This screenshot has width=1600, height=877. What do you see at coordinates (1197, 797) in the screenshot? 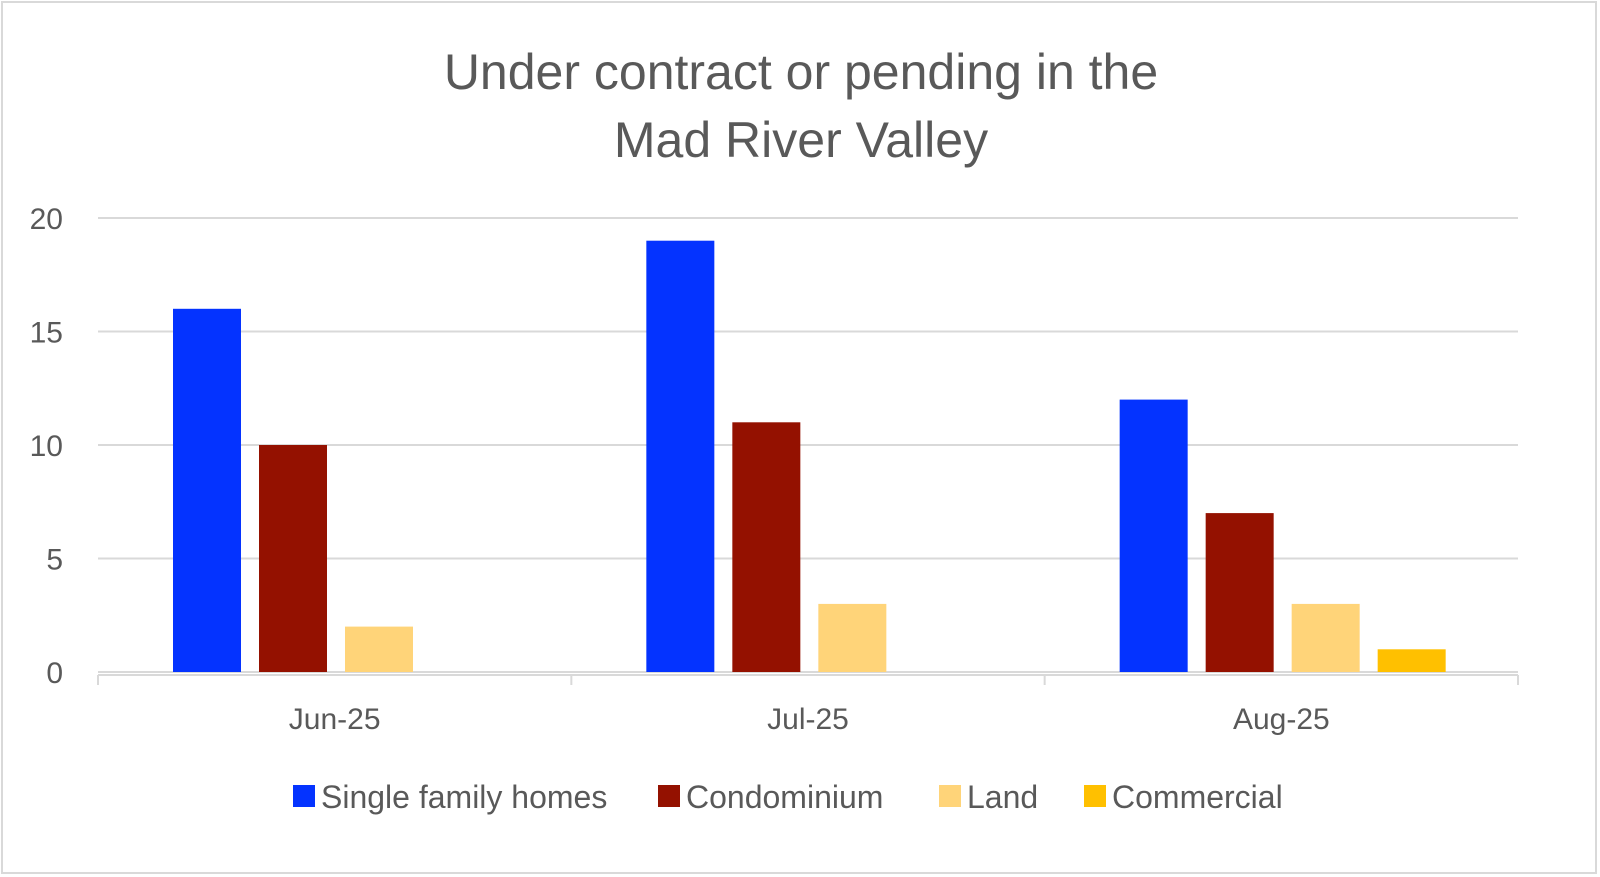
I see `legend-label: Commercial` at bounding box center [1197, 797].